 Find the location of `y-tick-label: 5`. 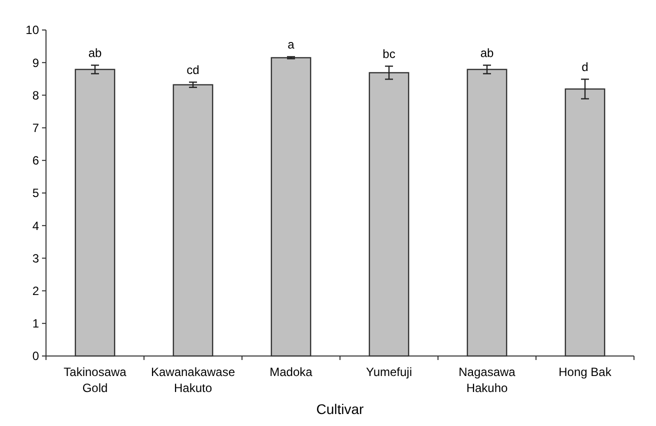

y-tick-label: 5 is located at coordinates (36, 193).